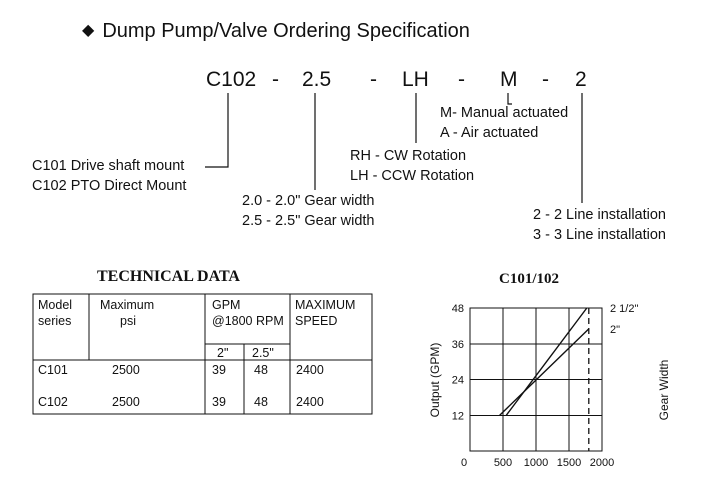 This screenshot has height=496, width=716. Describe the element at coordinates (316, 321) in the screenshot. I see `header-text: SPEED` at that location.